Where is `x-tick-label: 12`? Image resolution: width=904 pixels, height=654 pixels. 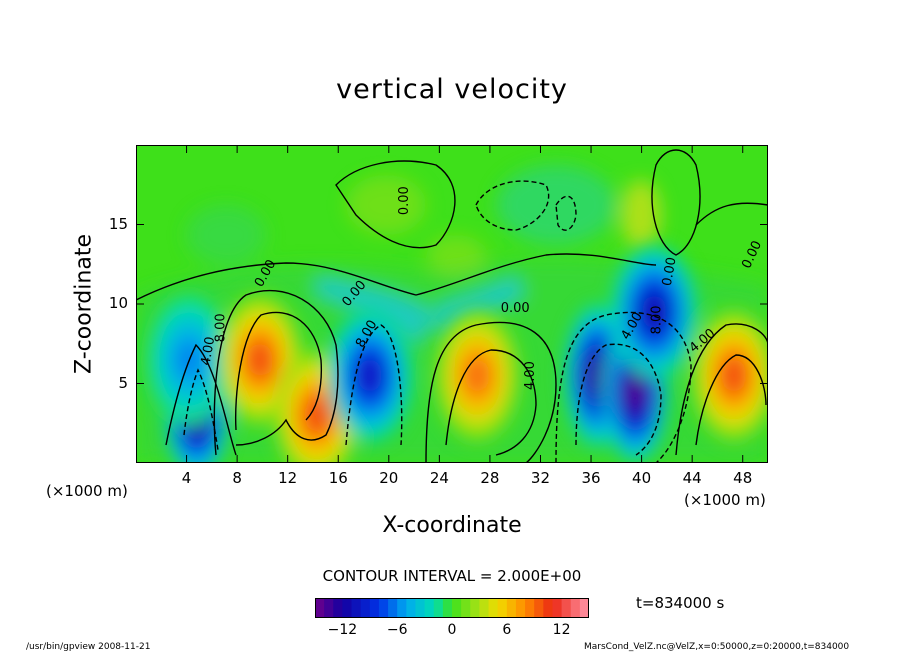 x-tick-label: 12 is located at coordinates (288, 478).